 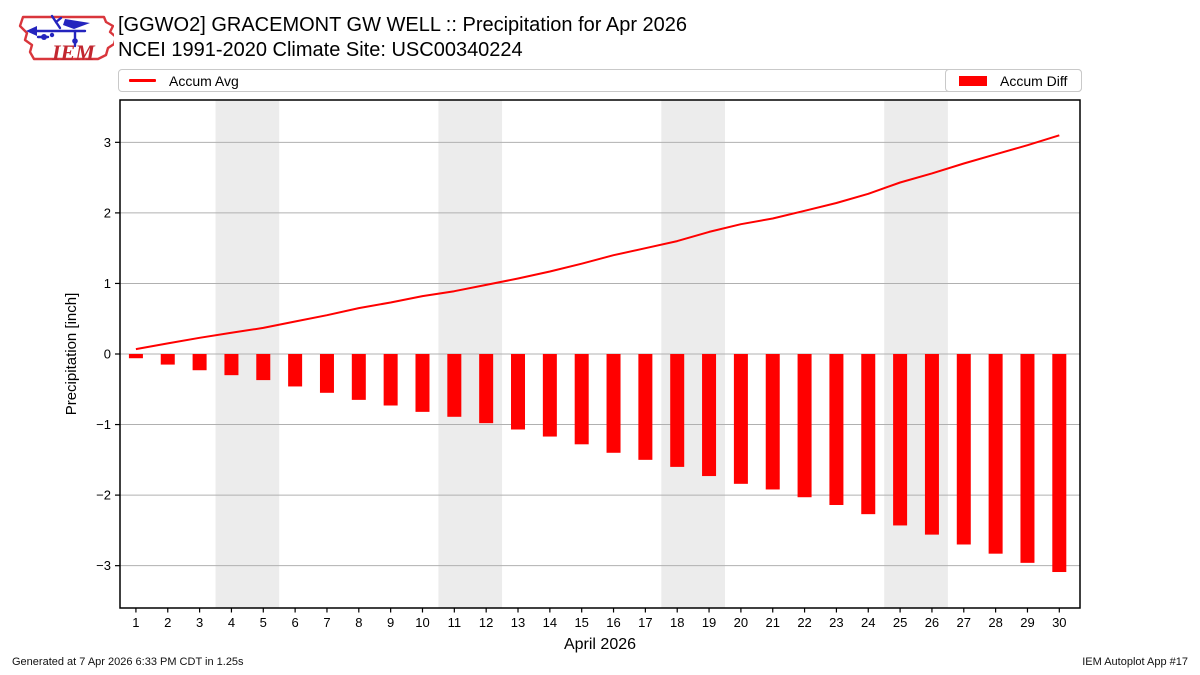 I want to click on iem-logo-text: IEM, so click(x=73, y=52).